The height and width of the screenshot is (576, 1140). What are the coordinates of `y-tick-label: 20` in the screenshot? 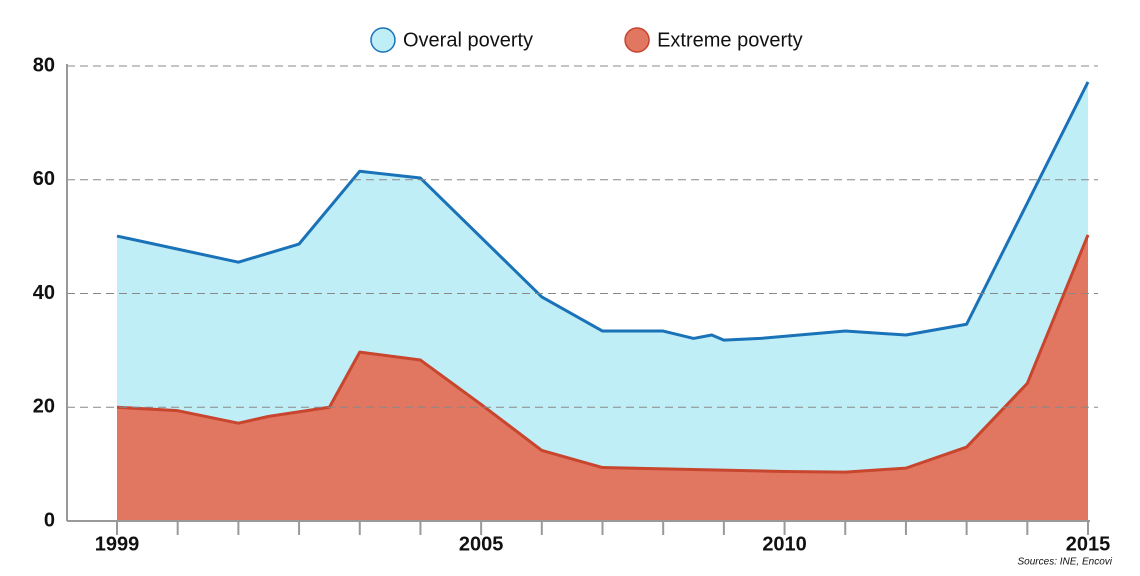 It's located at (44, 407).